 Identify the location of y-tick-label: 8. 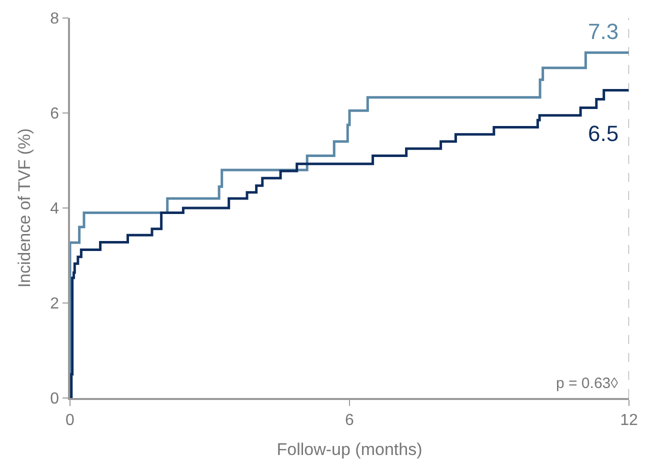
(55, 19).